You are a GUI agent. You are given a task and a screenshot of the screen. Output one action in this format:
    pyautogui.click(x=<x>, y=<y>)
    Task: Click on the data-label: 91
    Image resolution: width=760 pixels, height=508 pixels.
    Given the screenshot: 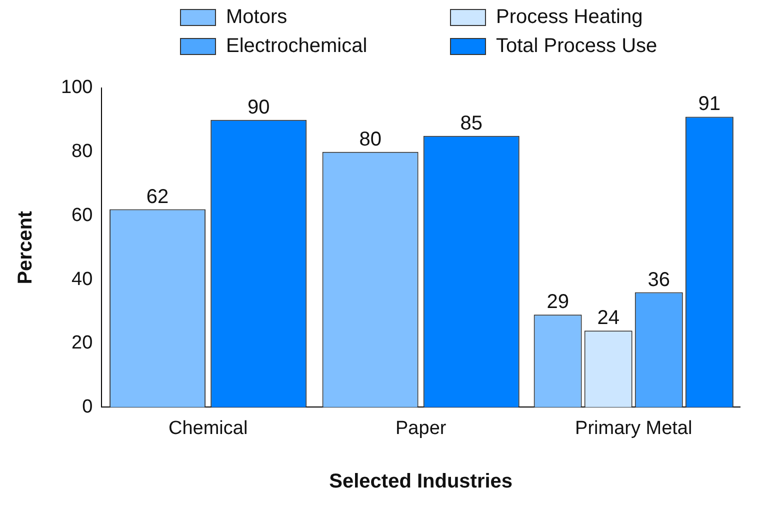 What is the action you would take?
    pyautogui.click(x=709, y=104)
    